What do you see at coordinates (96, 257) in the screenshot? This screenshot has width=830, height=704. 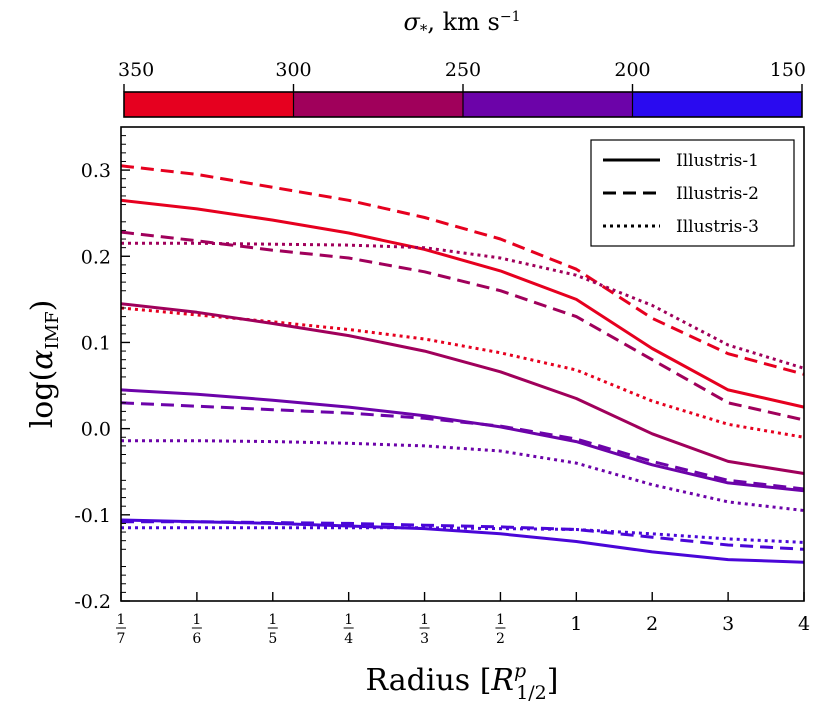 I see `y-tick-label: 0.2` at bounding box center [96, 257].